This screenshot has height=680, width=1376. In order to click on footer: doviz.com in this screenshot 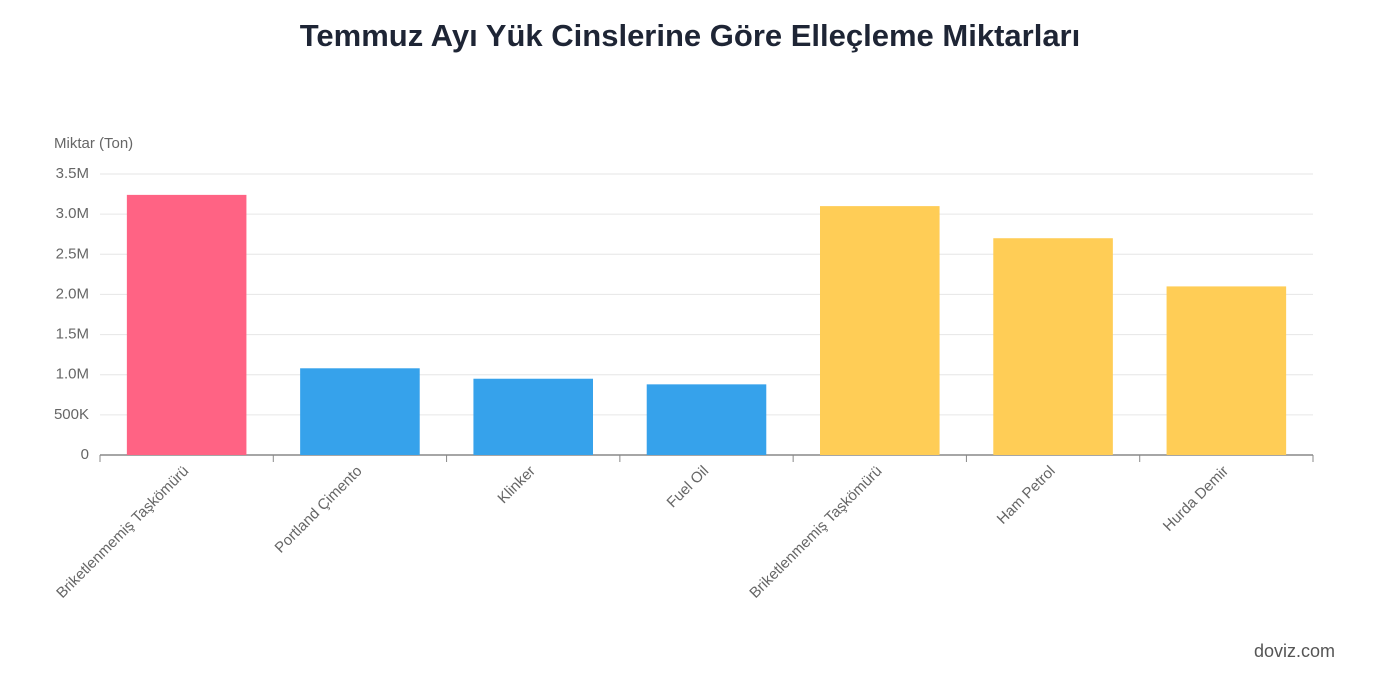, I will do `click(1294, 651)`.